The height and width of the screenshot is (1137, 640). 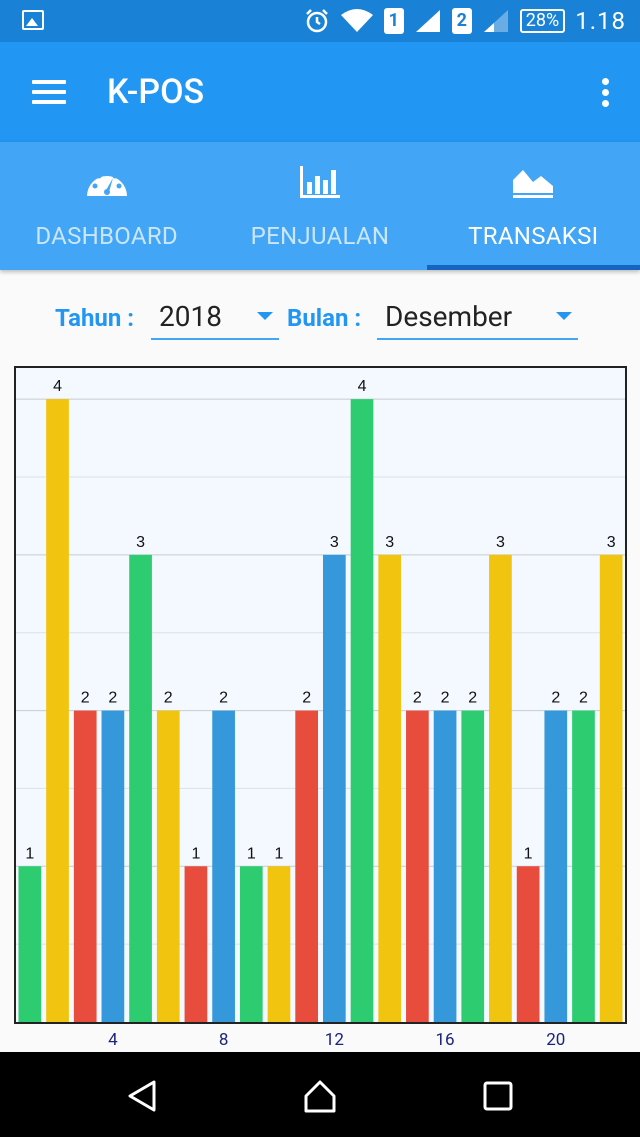 I want to click on tab-dashboard: DASHBOARD, so click(x=106, y=206).